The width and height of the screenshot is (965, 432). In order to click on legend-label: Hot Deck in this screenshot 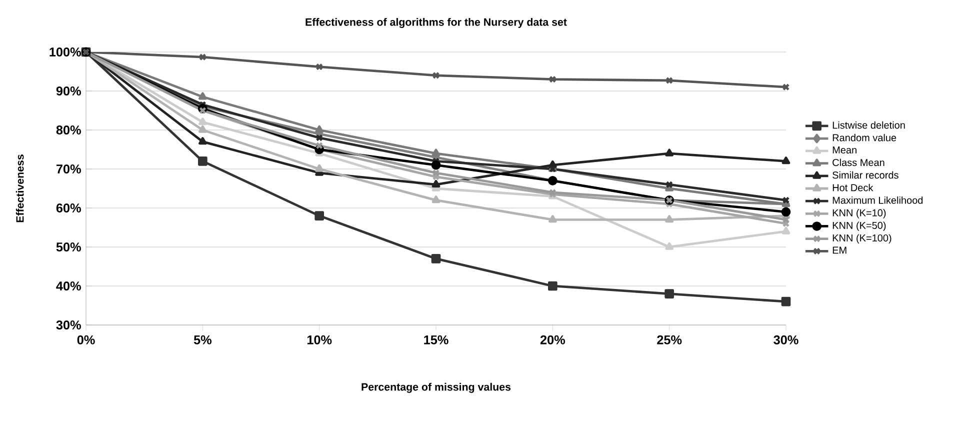, I will do `click(853, 188)`.